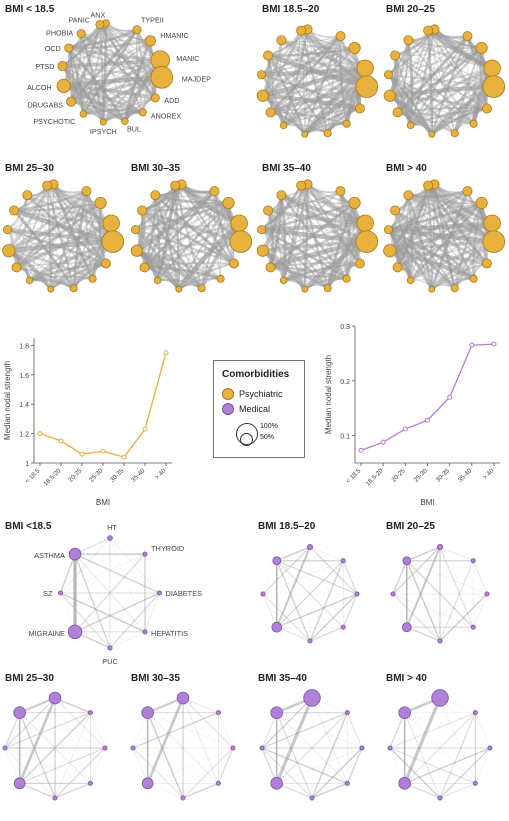 Image resolution: width=509 pixels, height=821 pixels. I want to click on psych-node-drugabs, so click(397, 112).